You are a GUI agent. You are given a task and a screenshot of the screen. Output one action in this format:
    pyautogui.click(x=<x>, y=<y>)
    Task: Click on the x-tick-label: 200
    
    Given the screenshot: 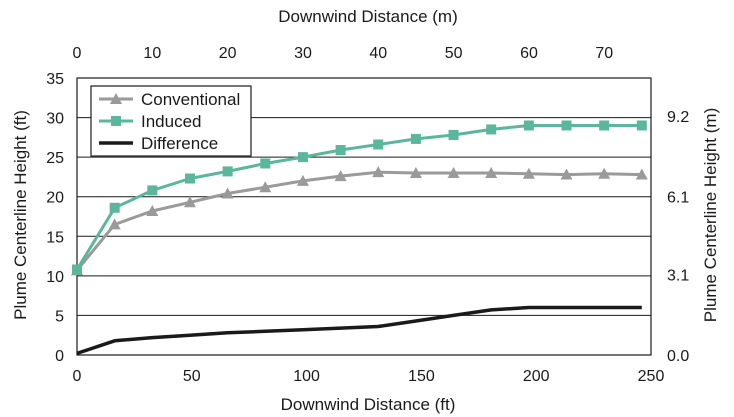 What is the action you would take?
    pyautogui.click(x=536, y=376)
    